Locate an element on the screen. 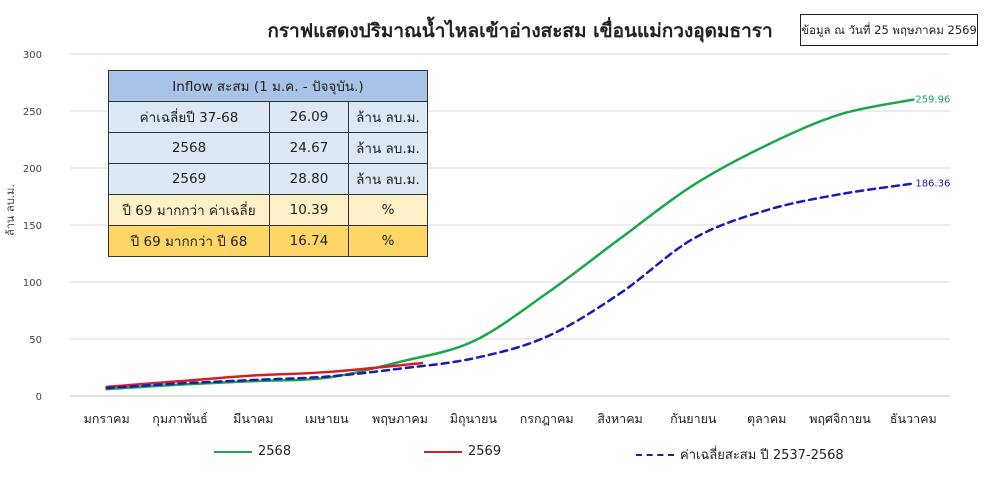 The width and height of the screenshot is (997, 482). x-tick-label: กรกฎาคม is located at coordinates (547, 418).